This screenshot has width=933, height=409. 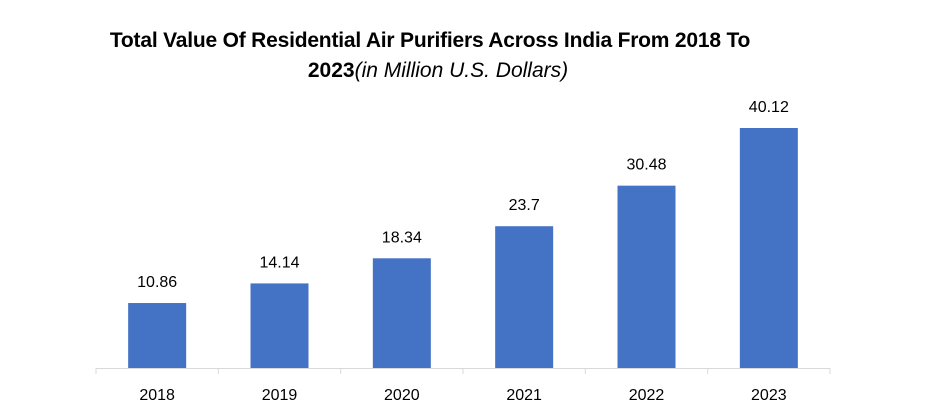 What do you see at coordinates (157, 282) in the screenshot?
I see `data-label-2018: 10.86` at bounding box center [157, 282].